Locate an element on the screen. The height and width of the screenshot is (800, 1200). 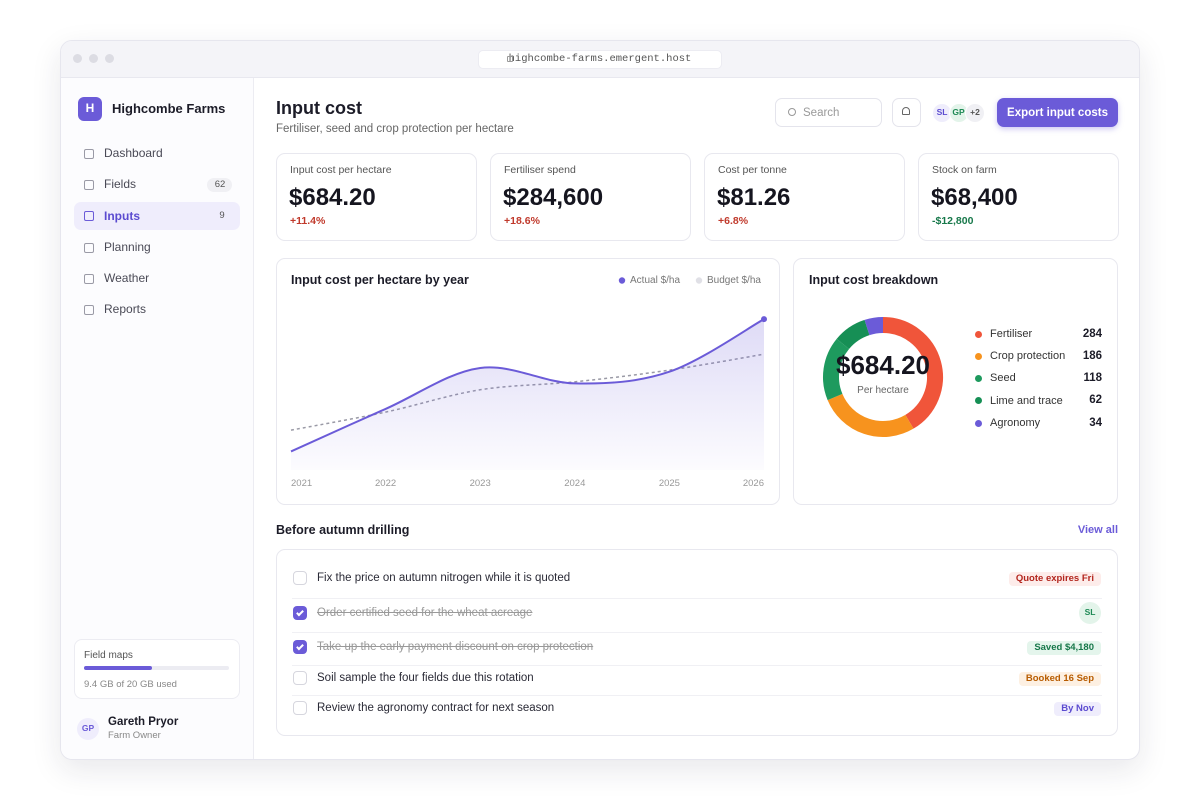
task-badge: Quote expires Fri is located at coordinates (1054, 579).